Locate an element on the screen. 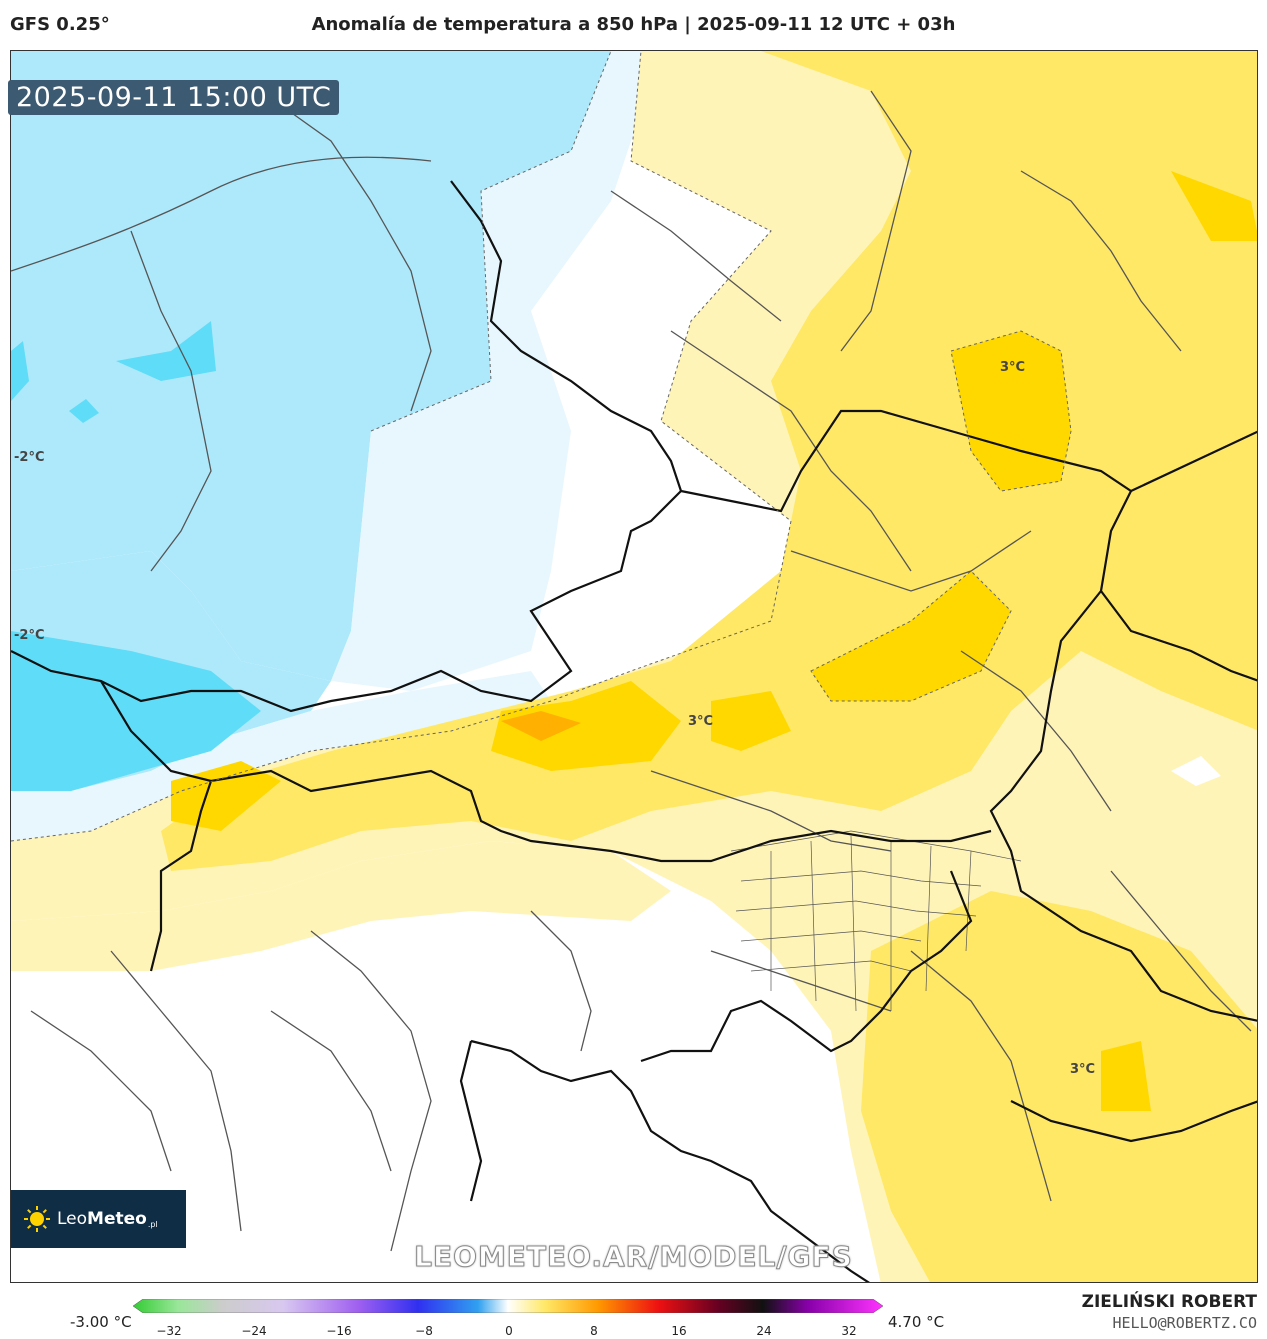 The height and width of the screenshot is (1339, 1267). warm-light-band is located at coordinates (341, 906).